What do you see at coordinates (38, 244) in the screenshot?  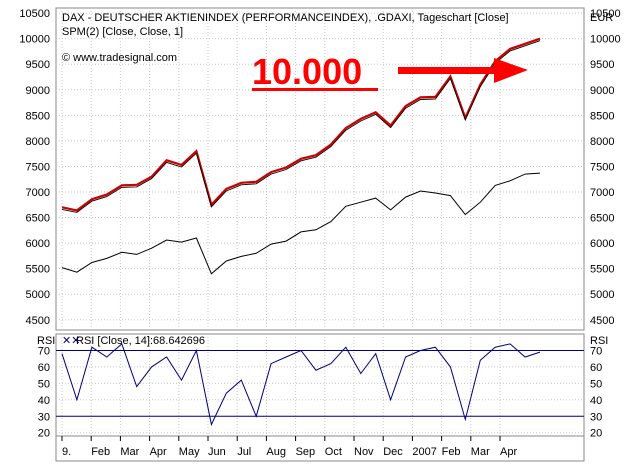 I see `price-y-tick-label-left: 6000` at bounding box center [38, 244].